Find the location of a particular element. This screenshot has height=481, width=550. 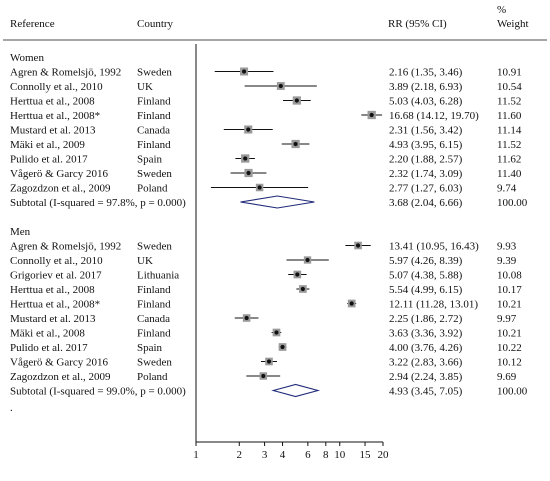

study-country: Poland is located at coordinates (152, 377).